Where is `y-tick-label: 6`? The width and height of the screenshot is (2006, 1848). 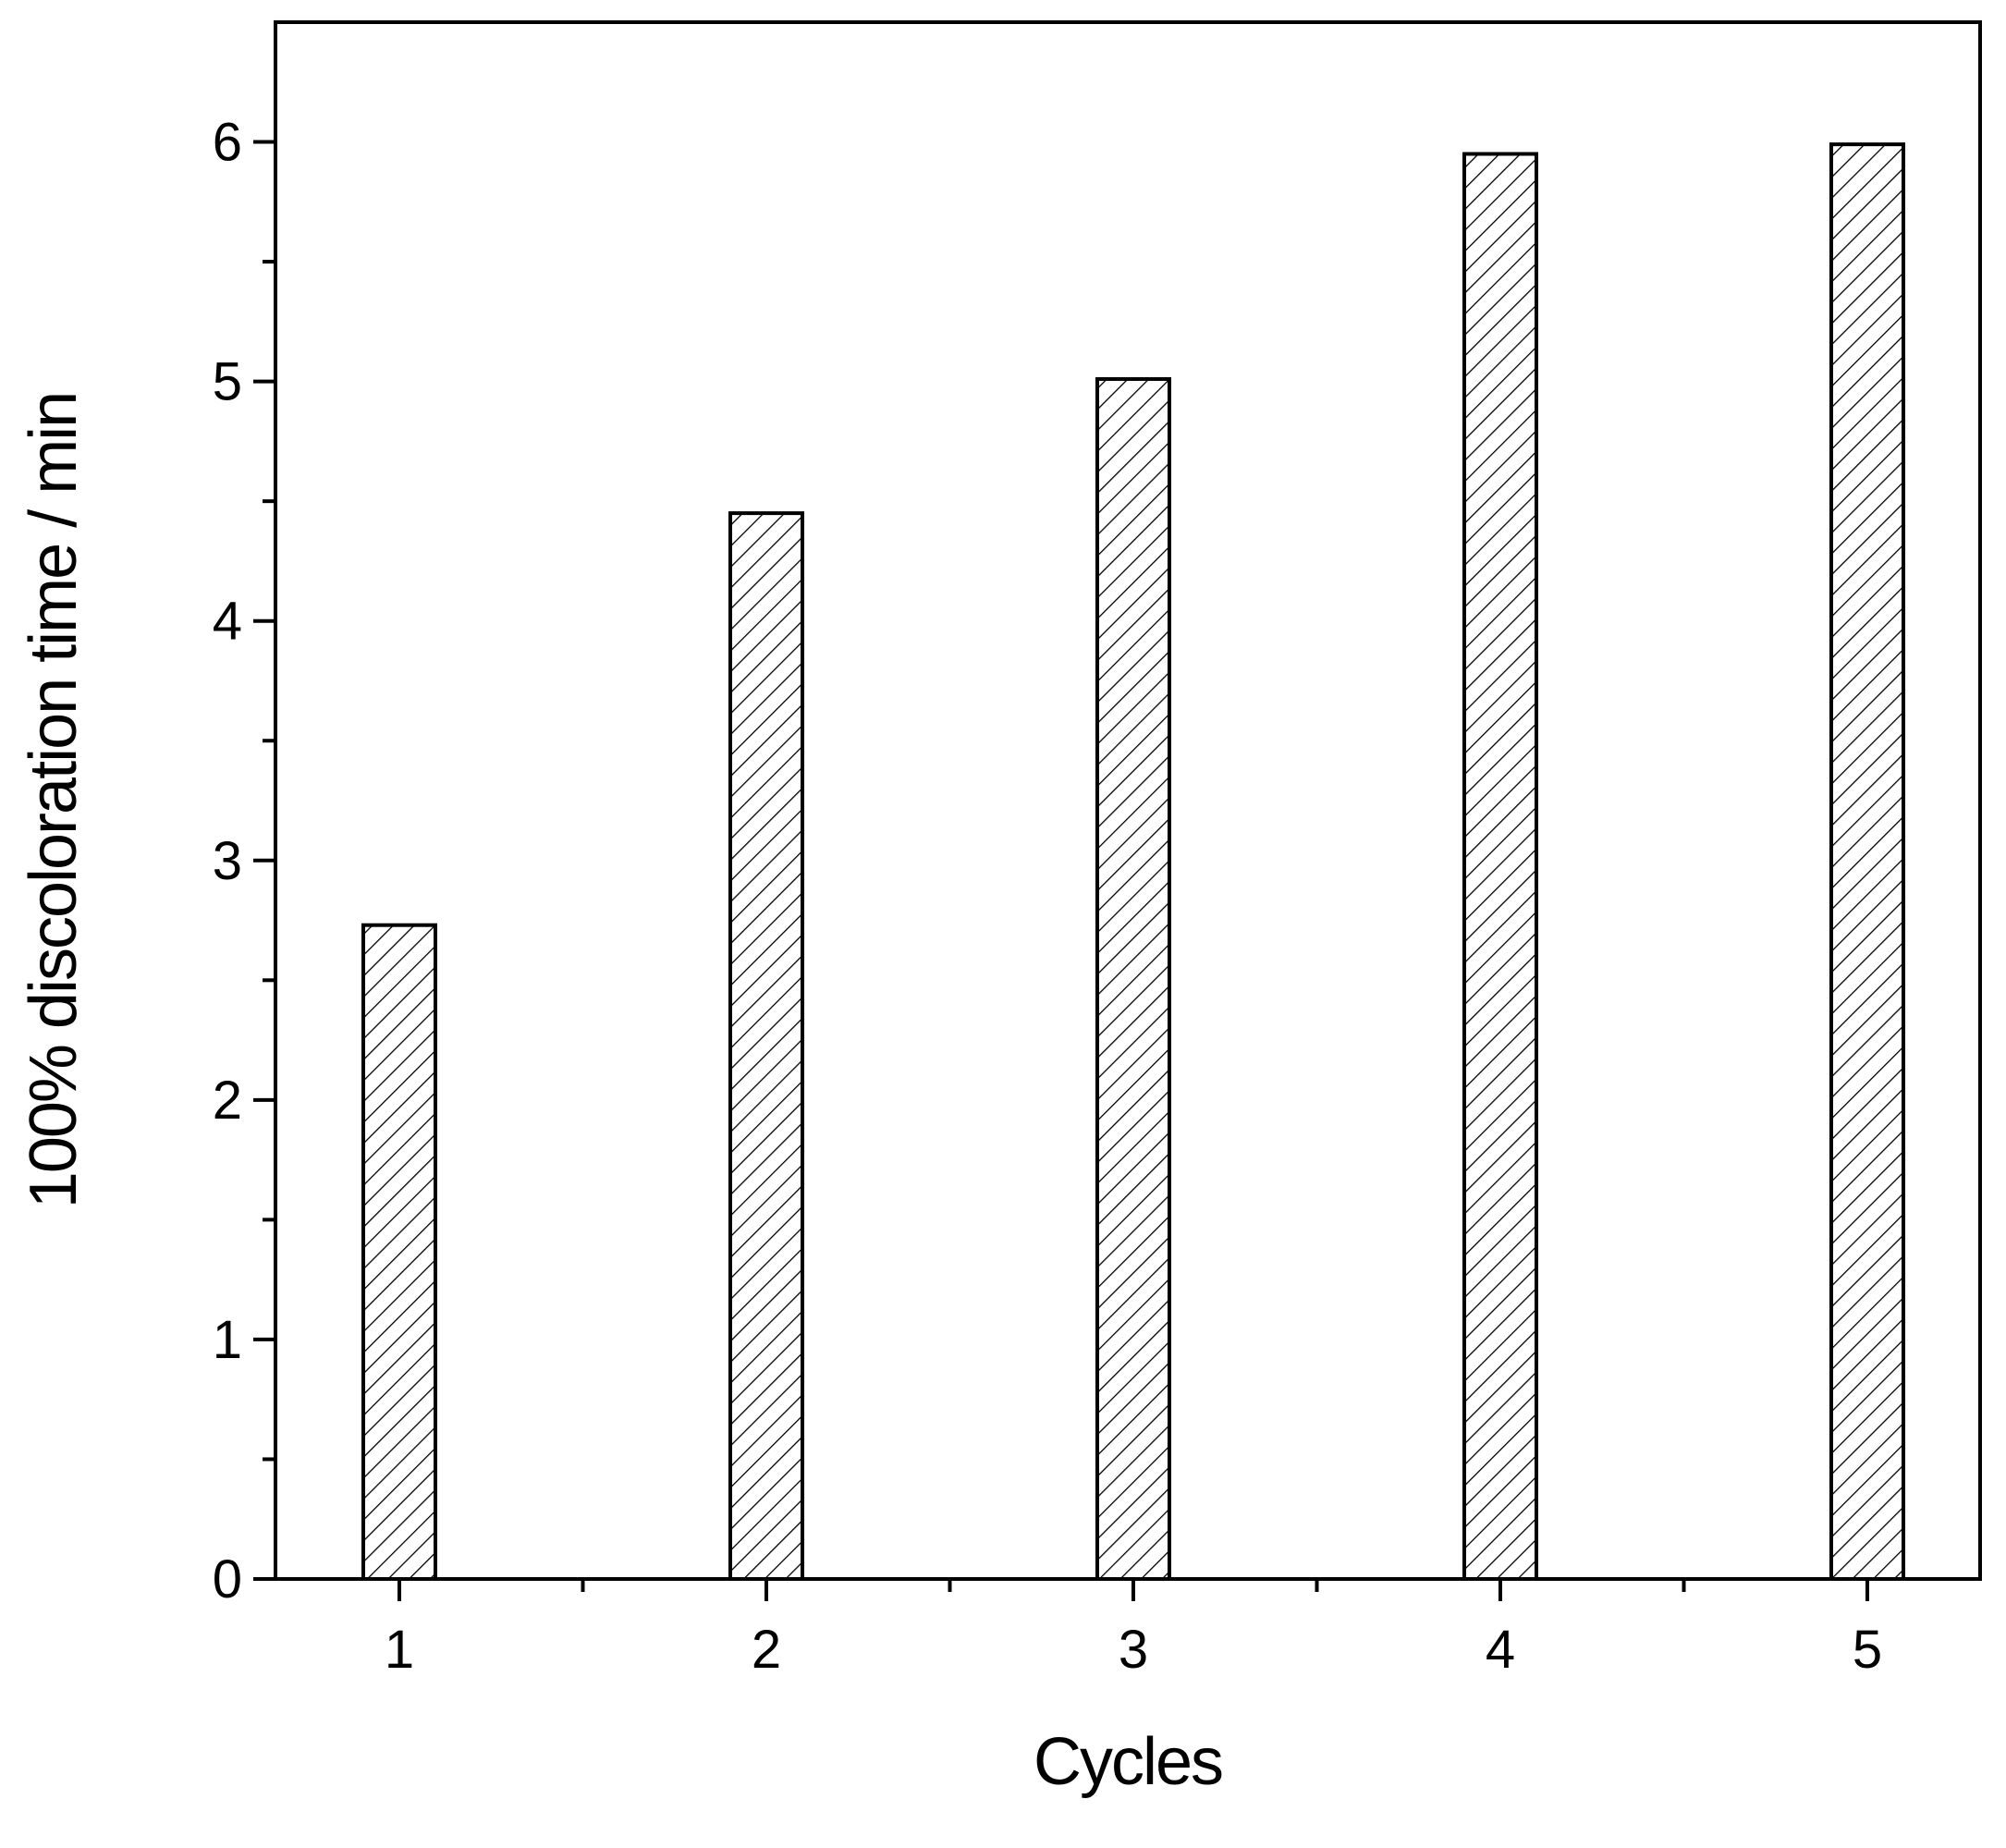 y-tick-label: 6 is located at coordinates (227, 143).